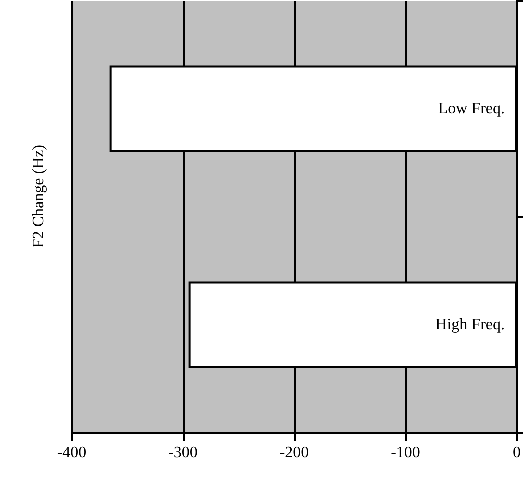 The image size is (524, 484). Describe the element at coordinates (405, 453) in the screenshot. I see `x-tick-label: -100` at that location.